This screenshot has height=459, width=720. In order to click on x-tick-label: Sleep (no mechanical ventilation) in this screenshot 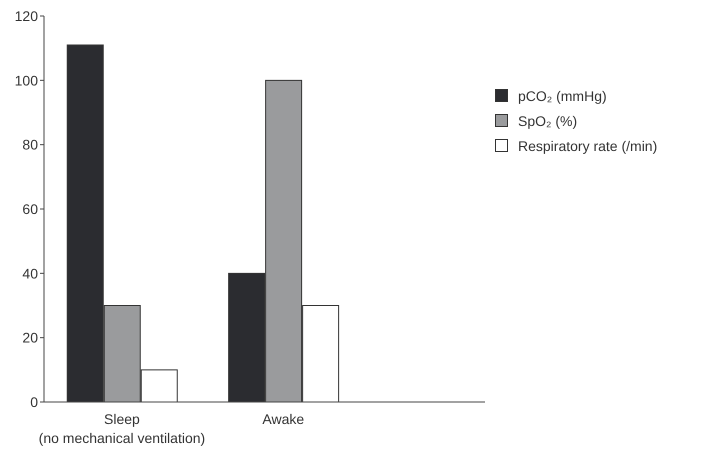, I will do `click(122, 428)`.